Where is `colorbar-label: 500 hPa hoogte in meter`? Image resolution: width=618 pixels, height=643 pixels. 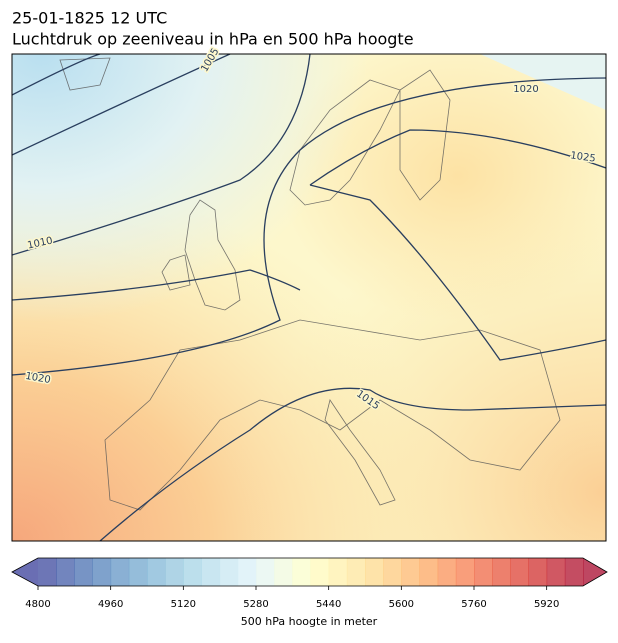
colorbar-label: 500 hPa hoogte in meter is located at coordinates (309, 621).